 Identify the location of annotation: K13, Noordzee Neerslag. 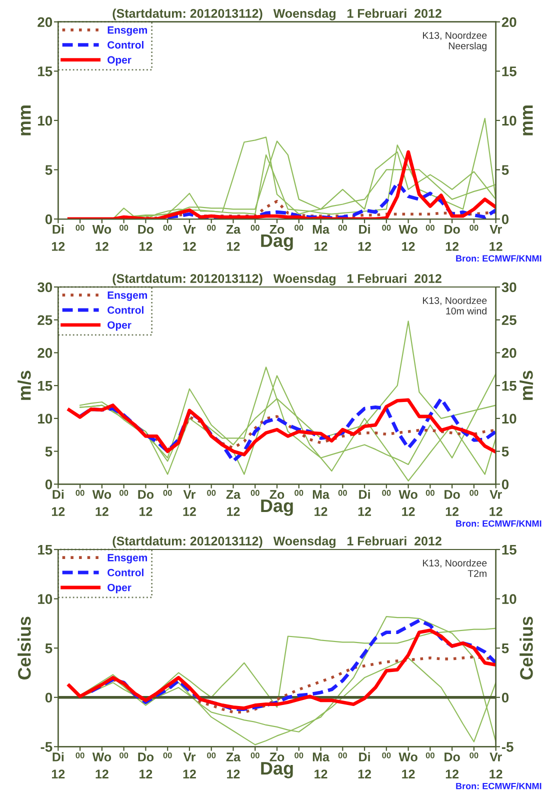
(455, 42).